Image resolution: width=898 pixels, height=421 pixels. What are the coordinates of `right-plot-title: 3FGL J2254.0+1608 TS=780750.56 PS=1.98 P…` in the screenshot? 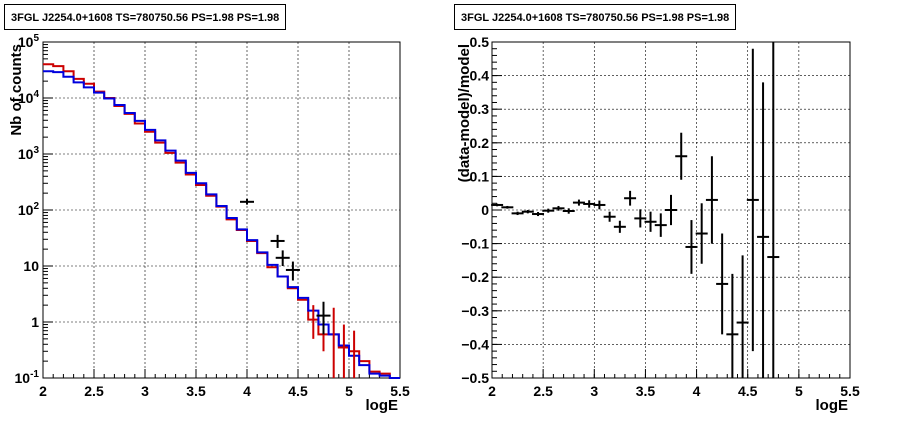 It's located at (595, 17).